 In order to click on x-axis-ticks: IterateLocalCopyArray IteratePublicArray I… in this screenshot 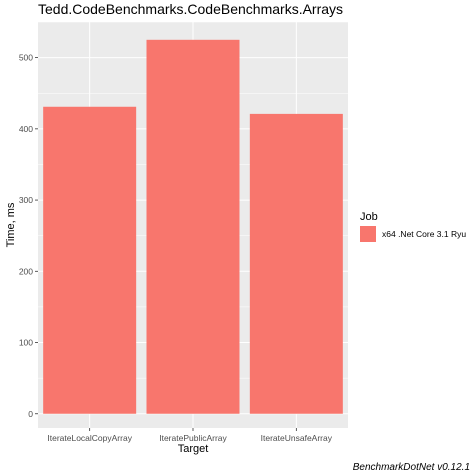, I will do `click(190, 435)`.